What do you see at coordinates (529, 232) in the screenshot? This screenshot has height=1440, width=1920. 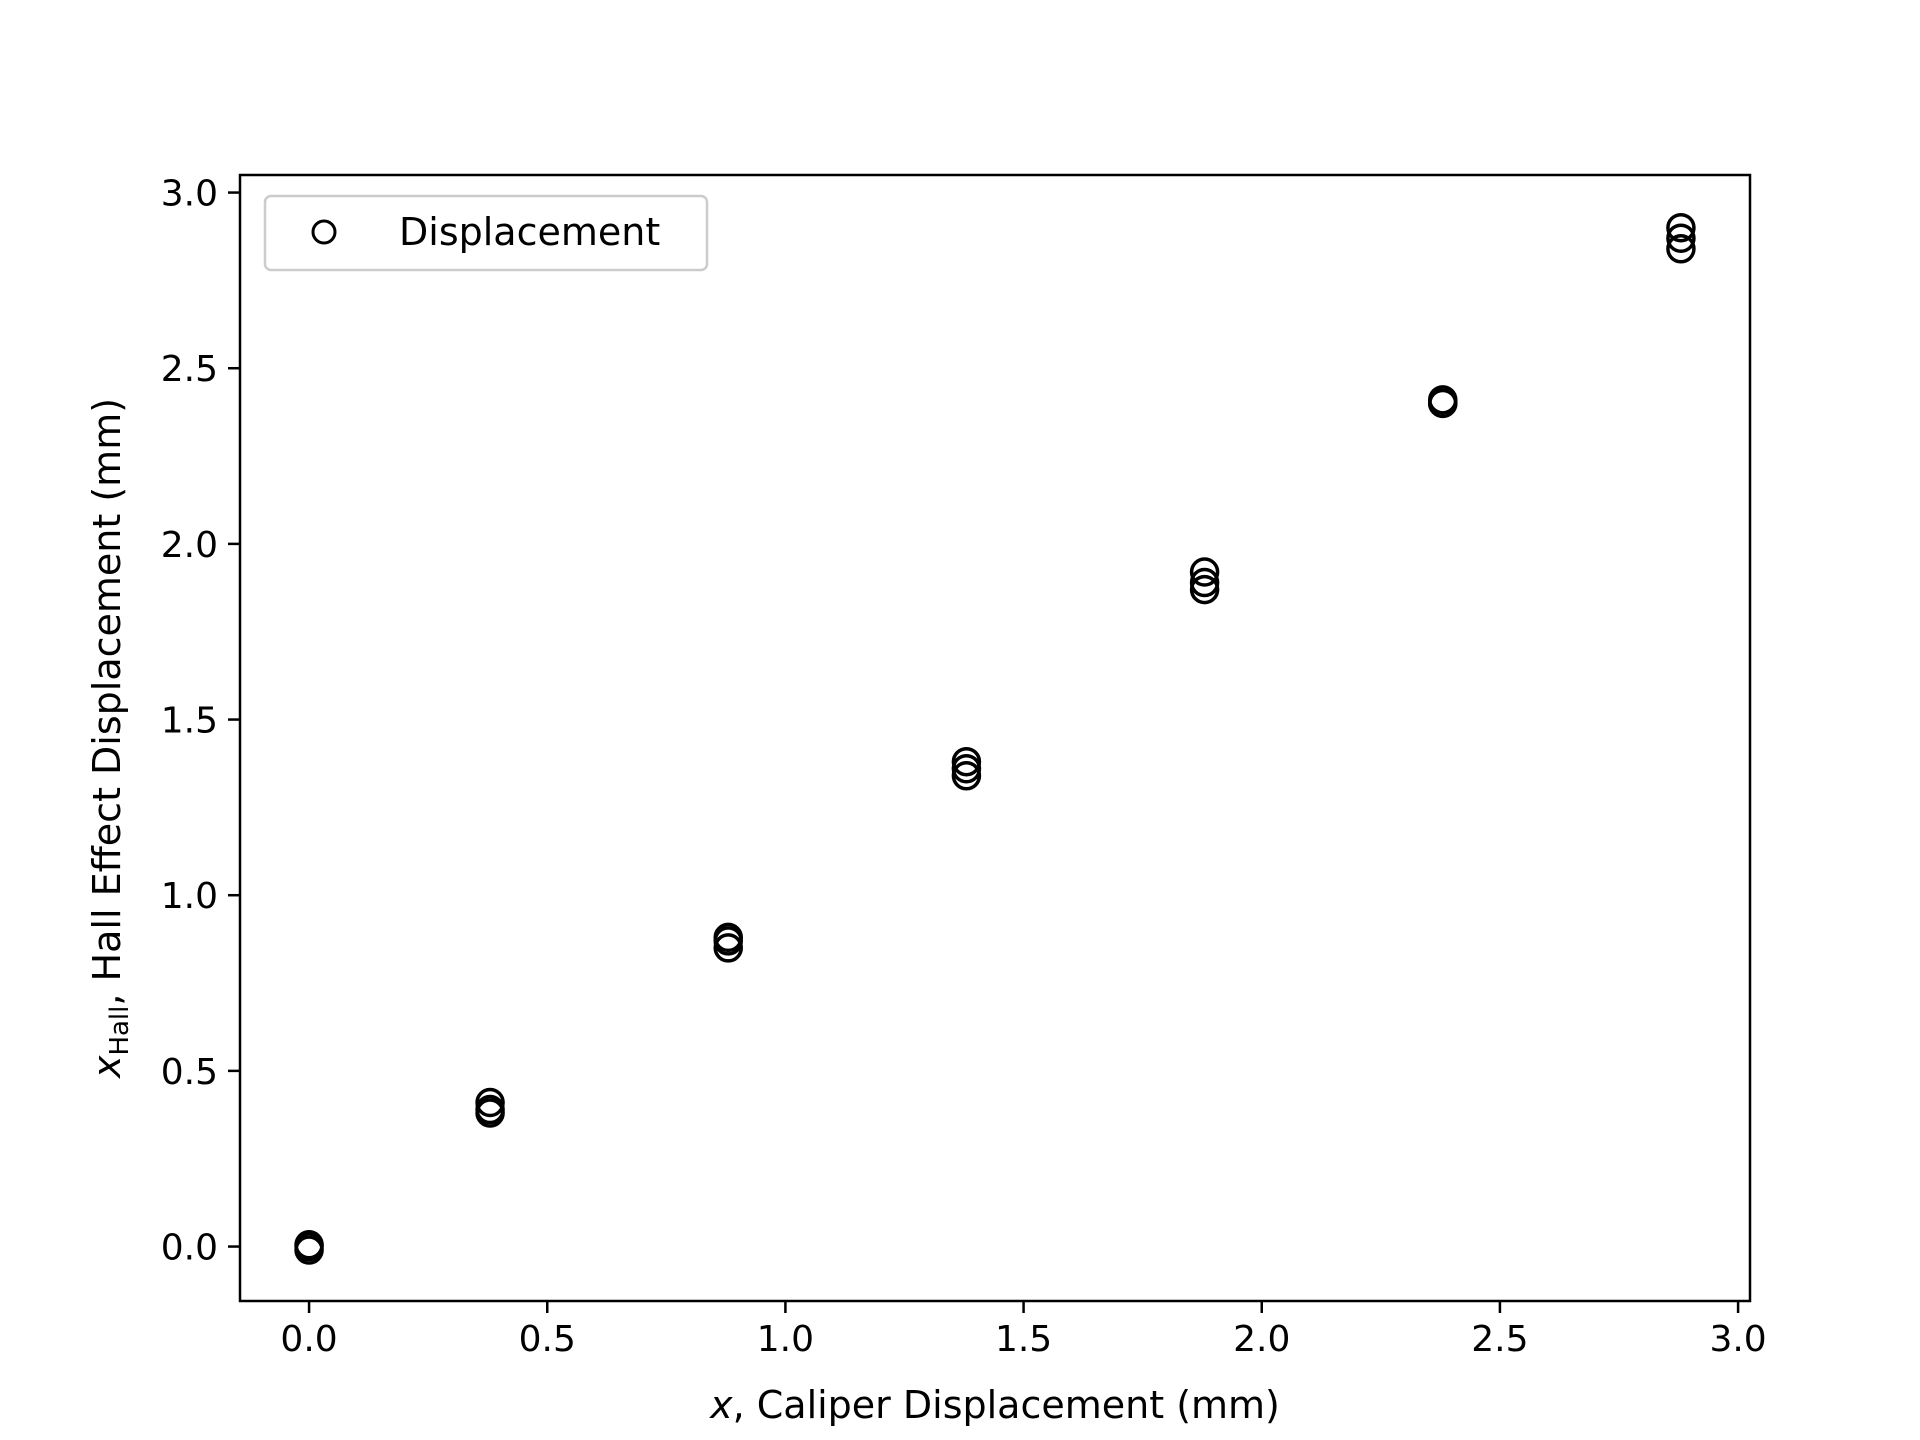 I see `legend-label: Displacement` at bounding box center [529, 232].